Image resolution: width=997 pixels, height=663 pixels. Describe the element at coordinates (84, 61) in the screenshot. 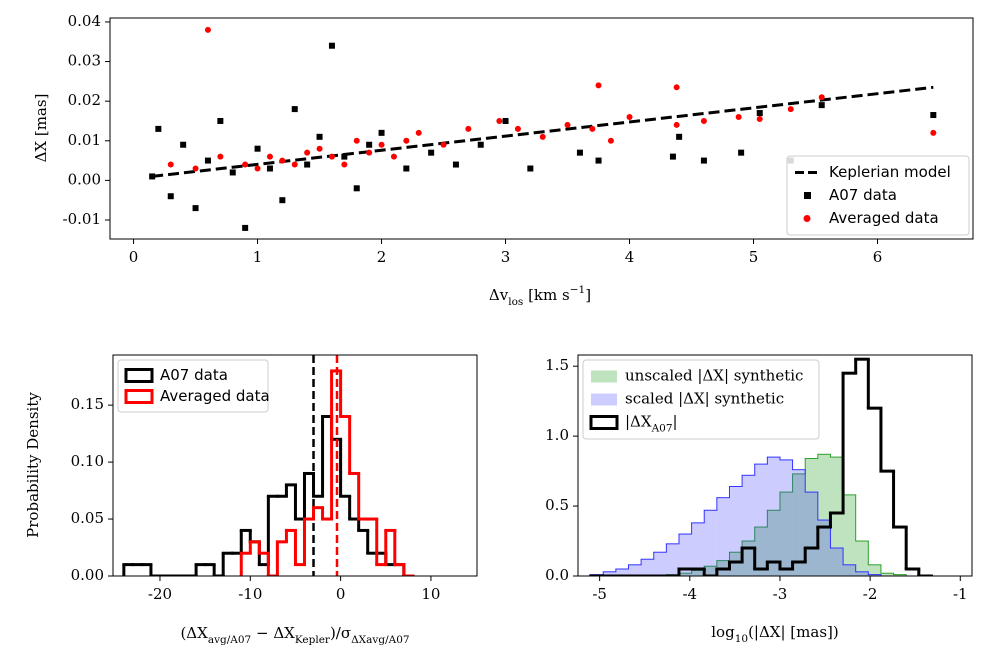

I see `y-tick-label: 0.03` at that location.